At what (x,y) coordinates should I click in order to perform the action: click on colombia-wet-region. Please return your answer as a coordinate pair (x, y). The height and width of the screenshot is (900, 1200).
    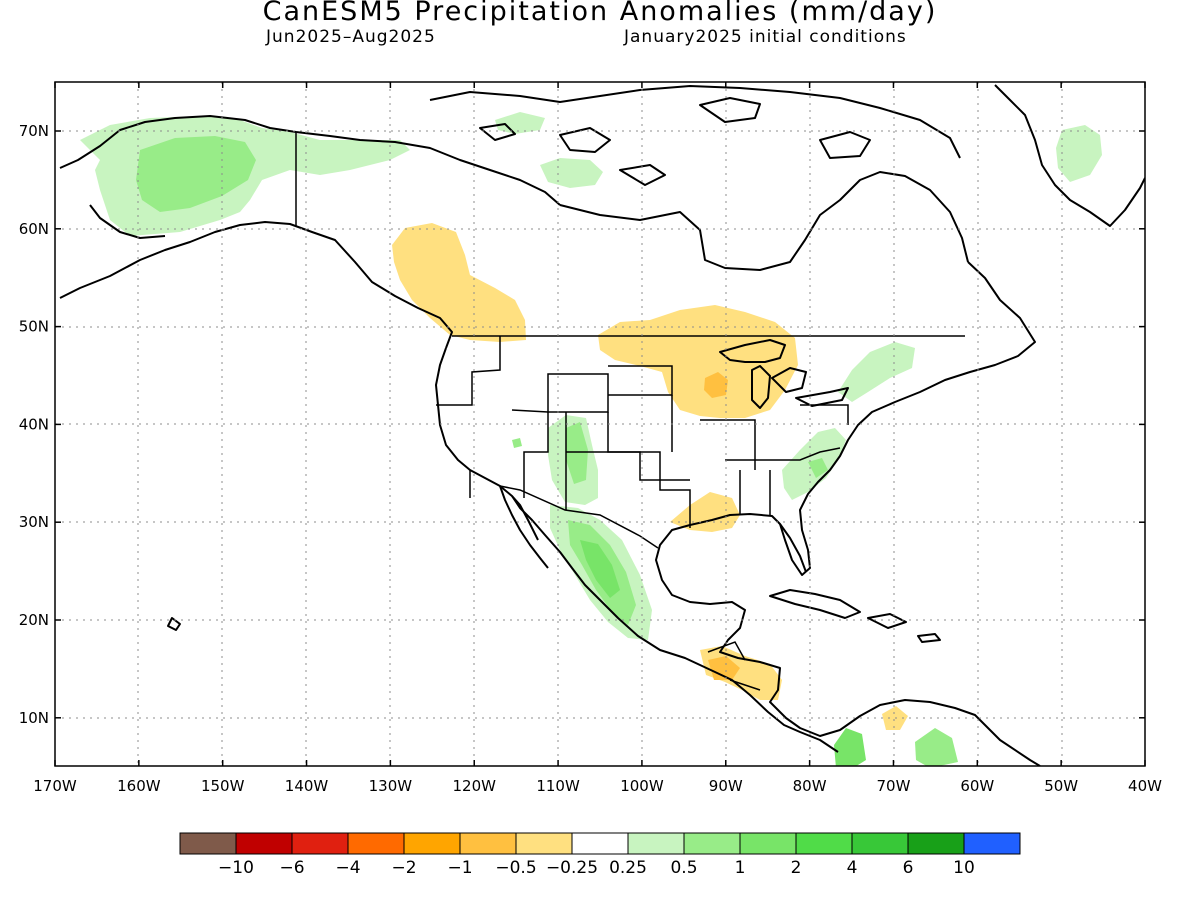
    Looking at the image, I should click on (850, 747).